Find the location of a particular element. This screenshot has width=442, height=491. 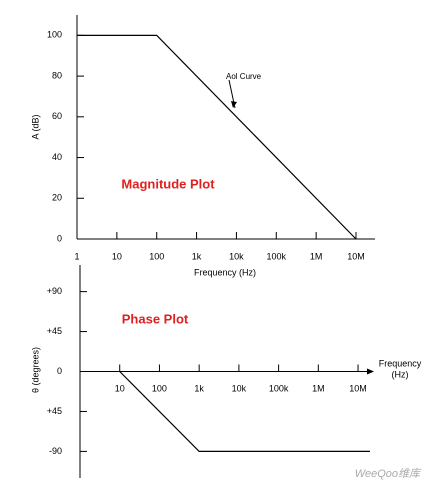

x-axis-label: (Hz) is located at coordinates (400, 374).